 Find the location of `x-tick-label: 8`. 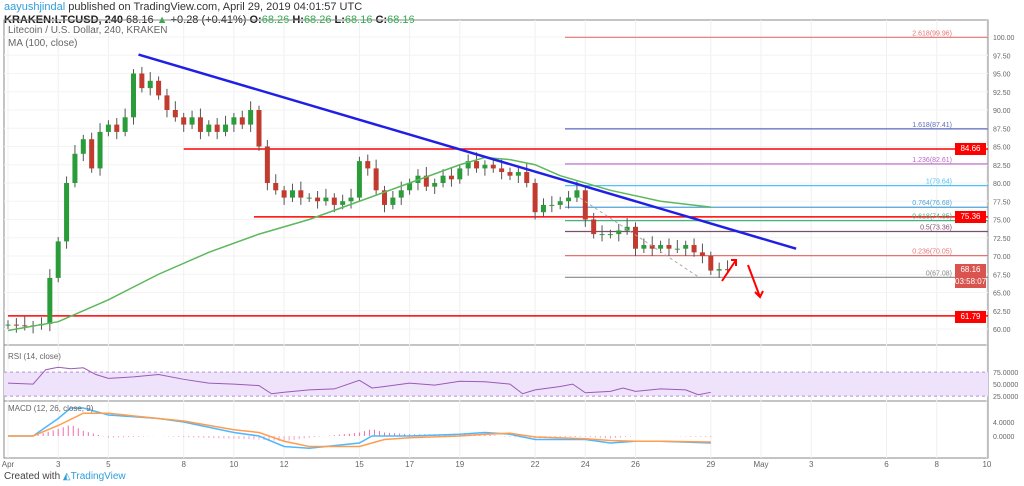

x-tick-label: 8 is located at coordinates (183, 464).